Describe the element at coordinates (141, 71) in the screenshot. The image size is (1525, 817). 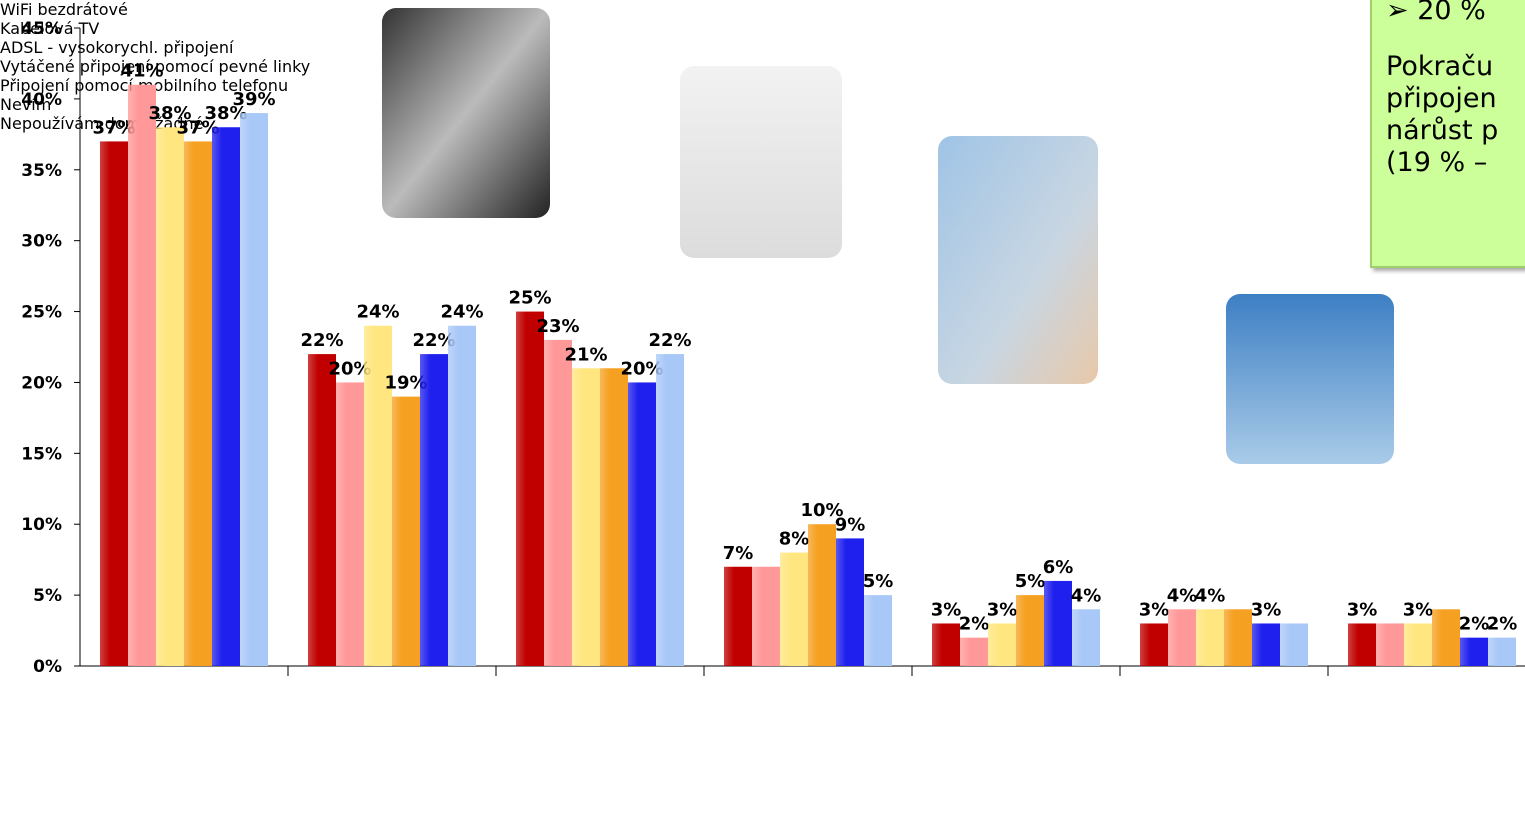
I see `value-label: 41%` at that location.